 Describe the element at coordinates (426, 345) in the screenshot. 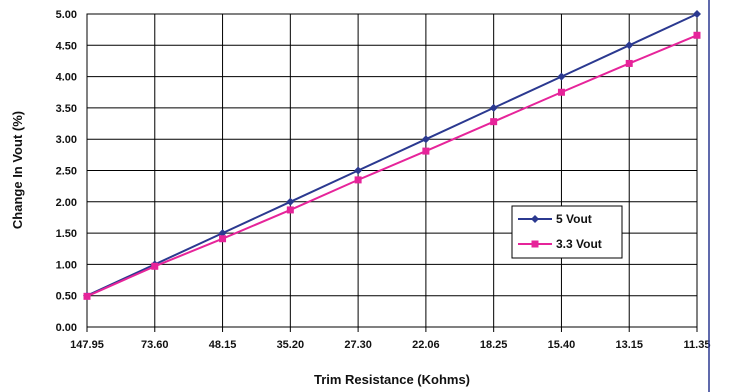

I see `x-tick-label: 22.06` at that location.